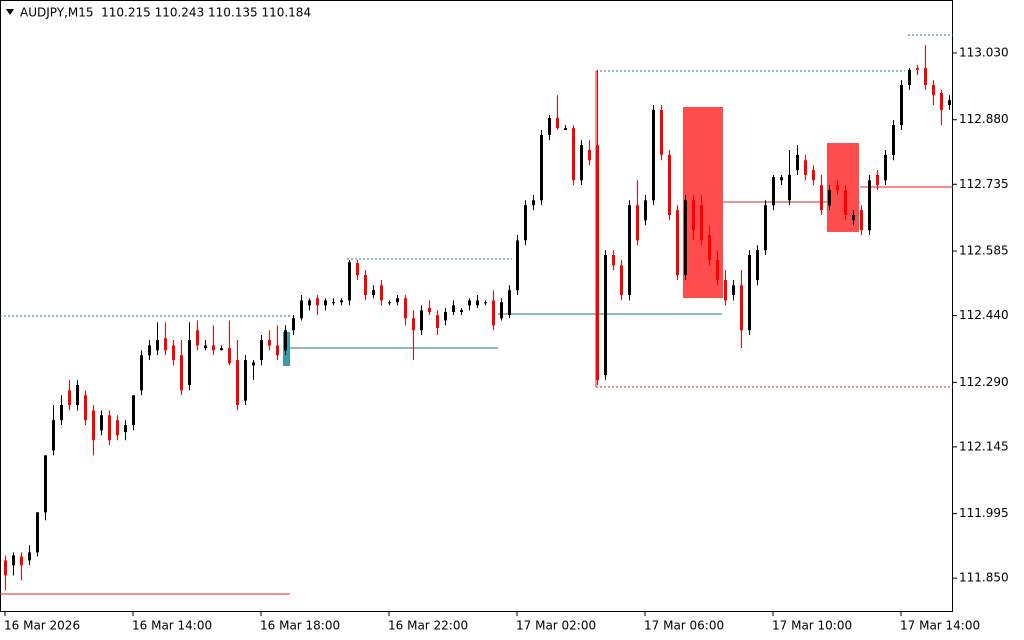 Image resolution: width=1024 pixels, height=640 pixels. Describe the element at coordinates (984, 52) in the screenshot. I see `y-tick-label: 113.030` at that location.